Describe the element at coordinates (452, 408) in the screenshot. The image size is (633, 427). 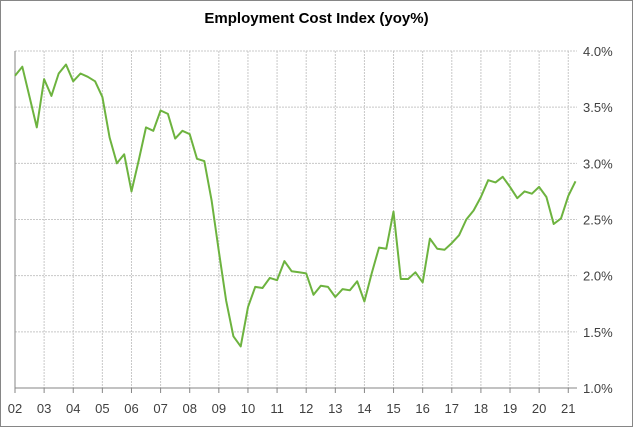
I see `x-tick-label: 17` at that location.